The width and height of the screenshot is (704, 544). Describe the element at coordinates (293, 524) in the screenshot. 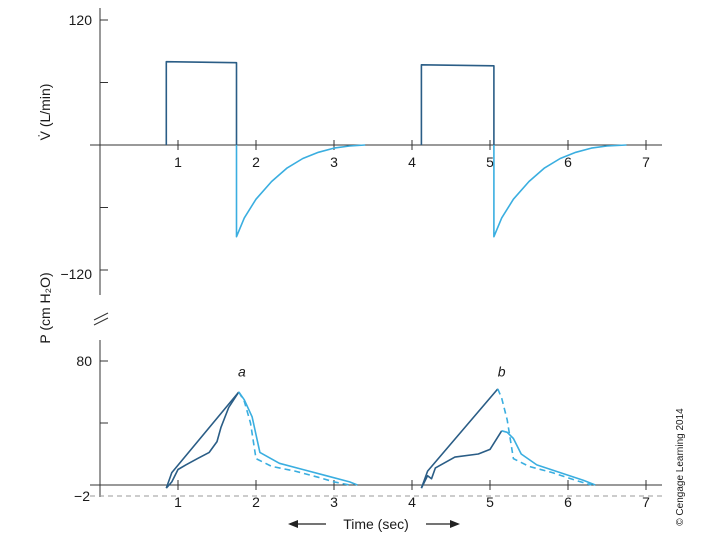

I see `left-arrowhead` at that location.